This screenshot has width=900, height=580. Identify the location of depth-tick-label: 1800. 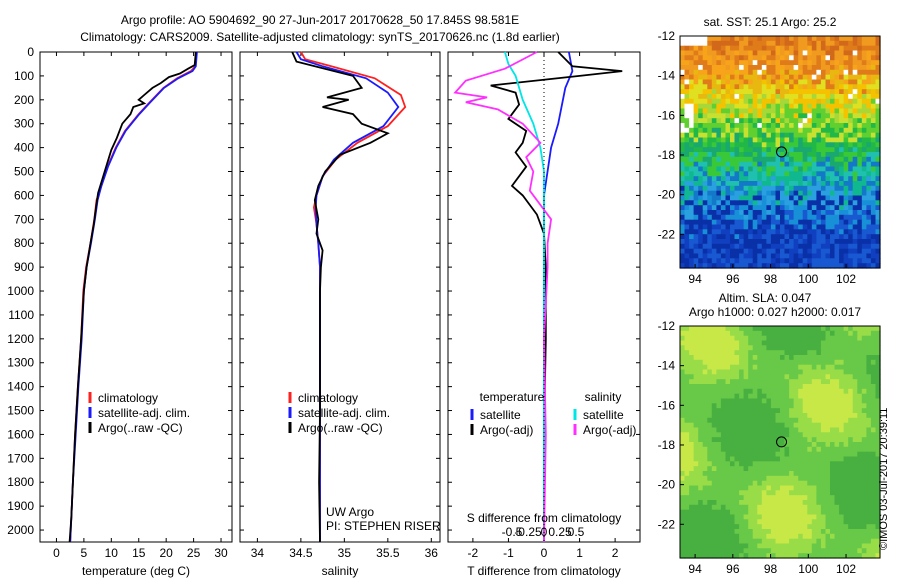
(20, 482).